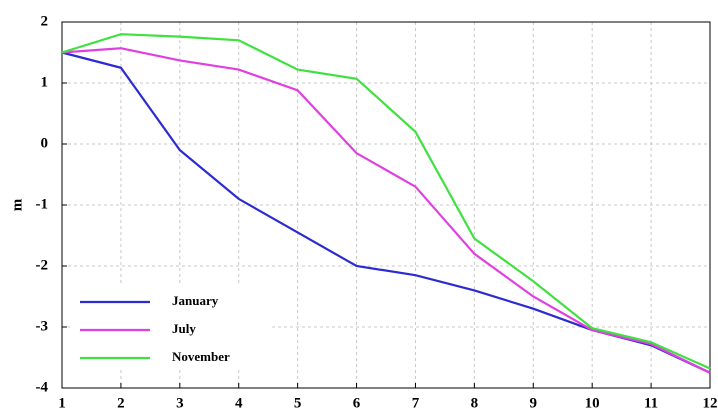 This screenshot has height=414, width=718. I want to click on legend-label: November, so click(201, 356).